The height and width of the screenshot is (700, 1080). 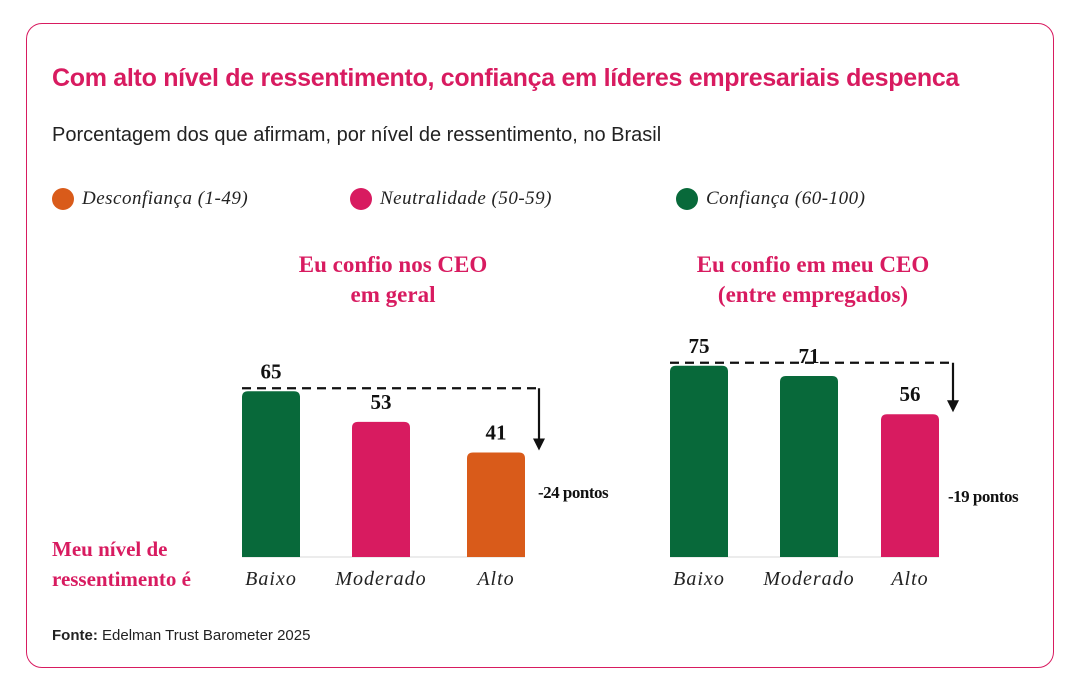 I want to click on legend-item-neutralidade: Neutralidade (50-59), so click(x=451, y=199).